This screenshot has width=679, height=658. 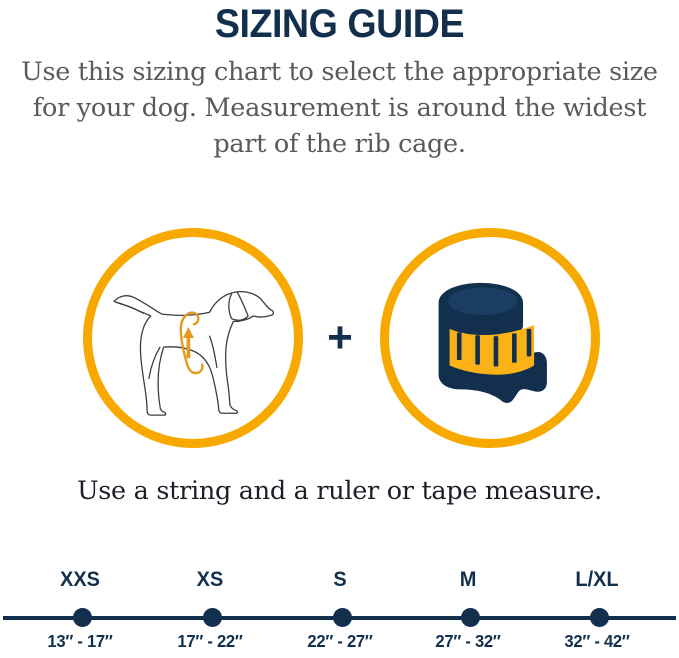 What do you see at coordinates (597, 641) in the screenshot?
I see `scale-stop-range: 32″ - 42″` at bounding box center [597, 641].